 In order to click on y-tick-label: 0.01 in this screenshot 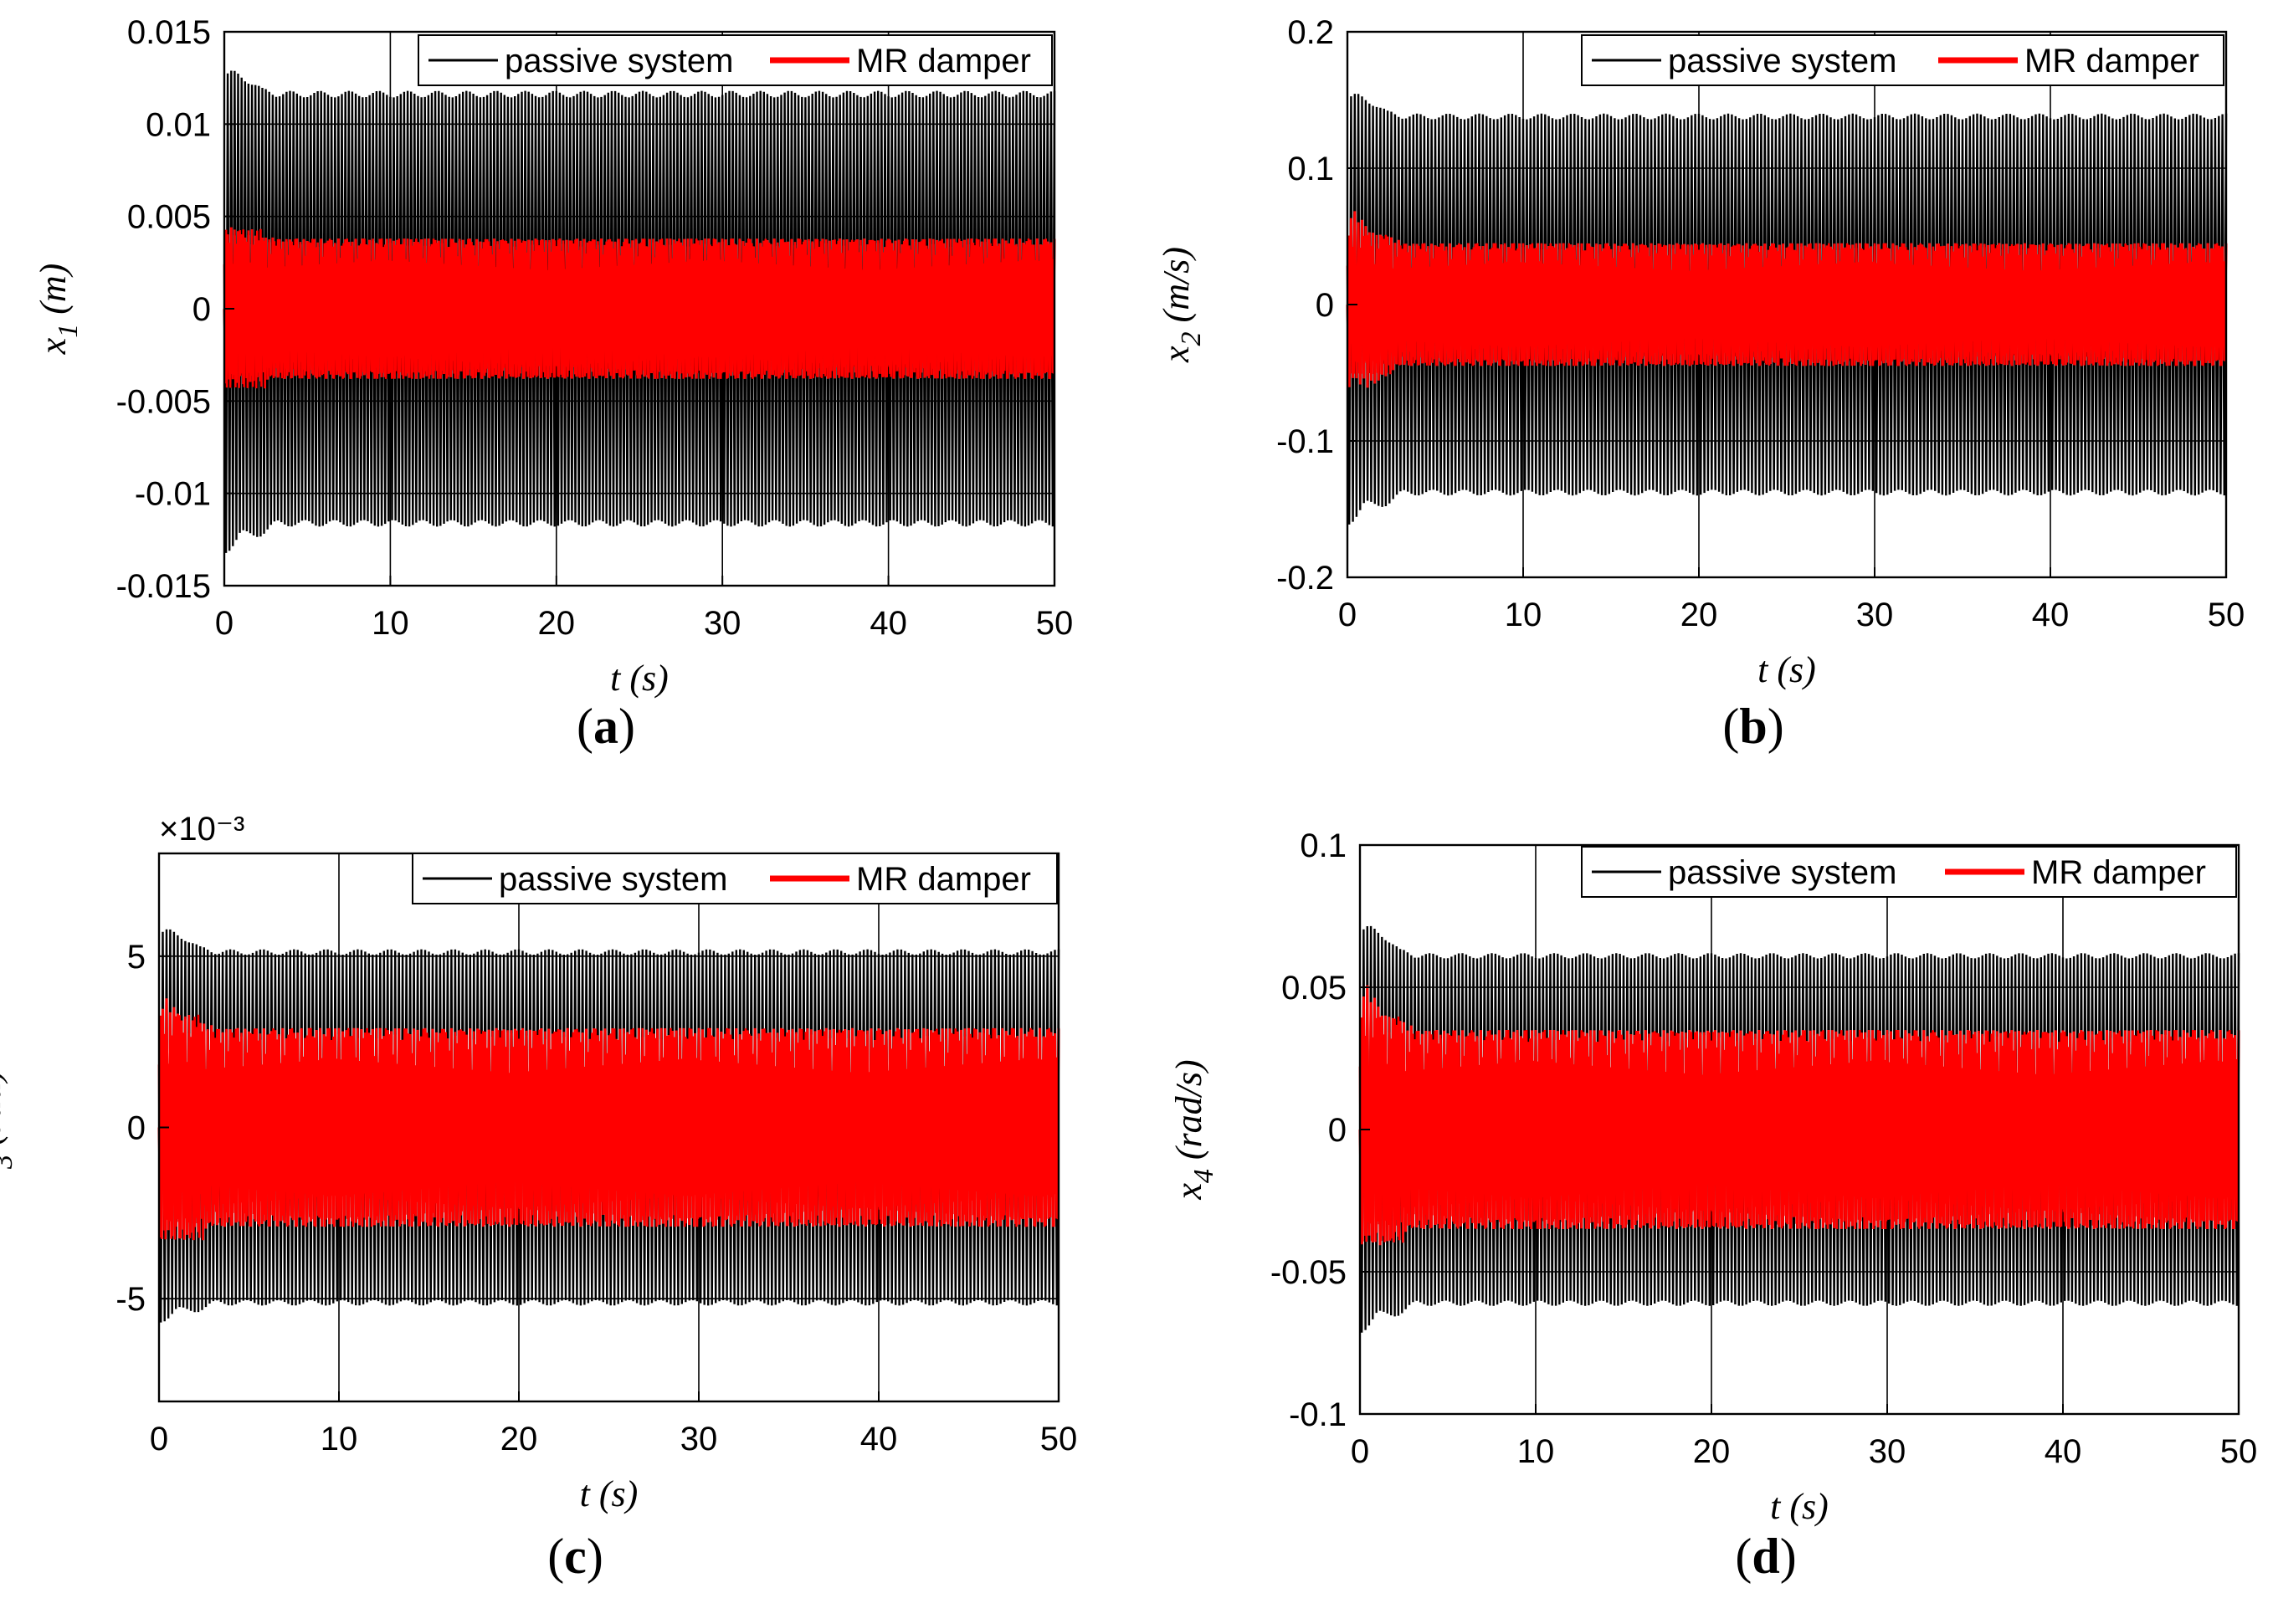, I will do `click(178, 124)`.